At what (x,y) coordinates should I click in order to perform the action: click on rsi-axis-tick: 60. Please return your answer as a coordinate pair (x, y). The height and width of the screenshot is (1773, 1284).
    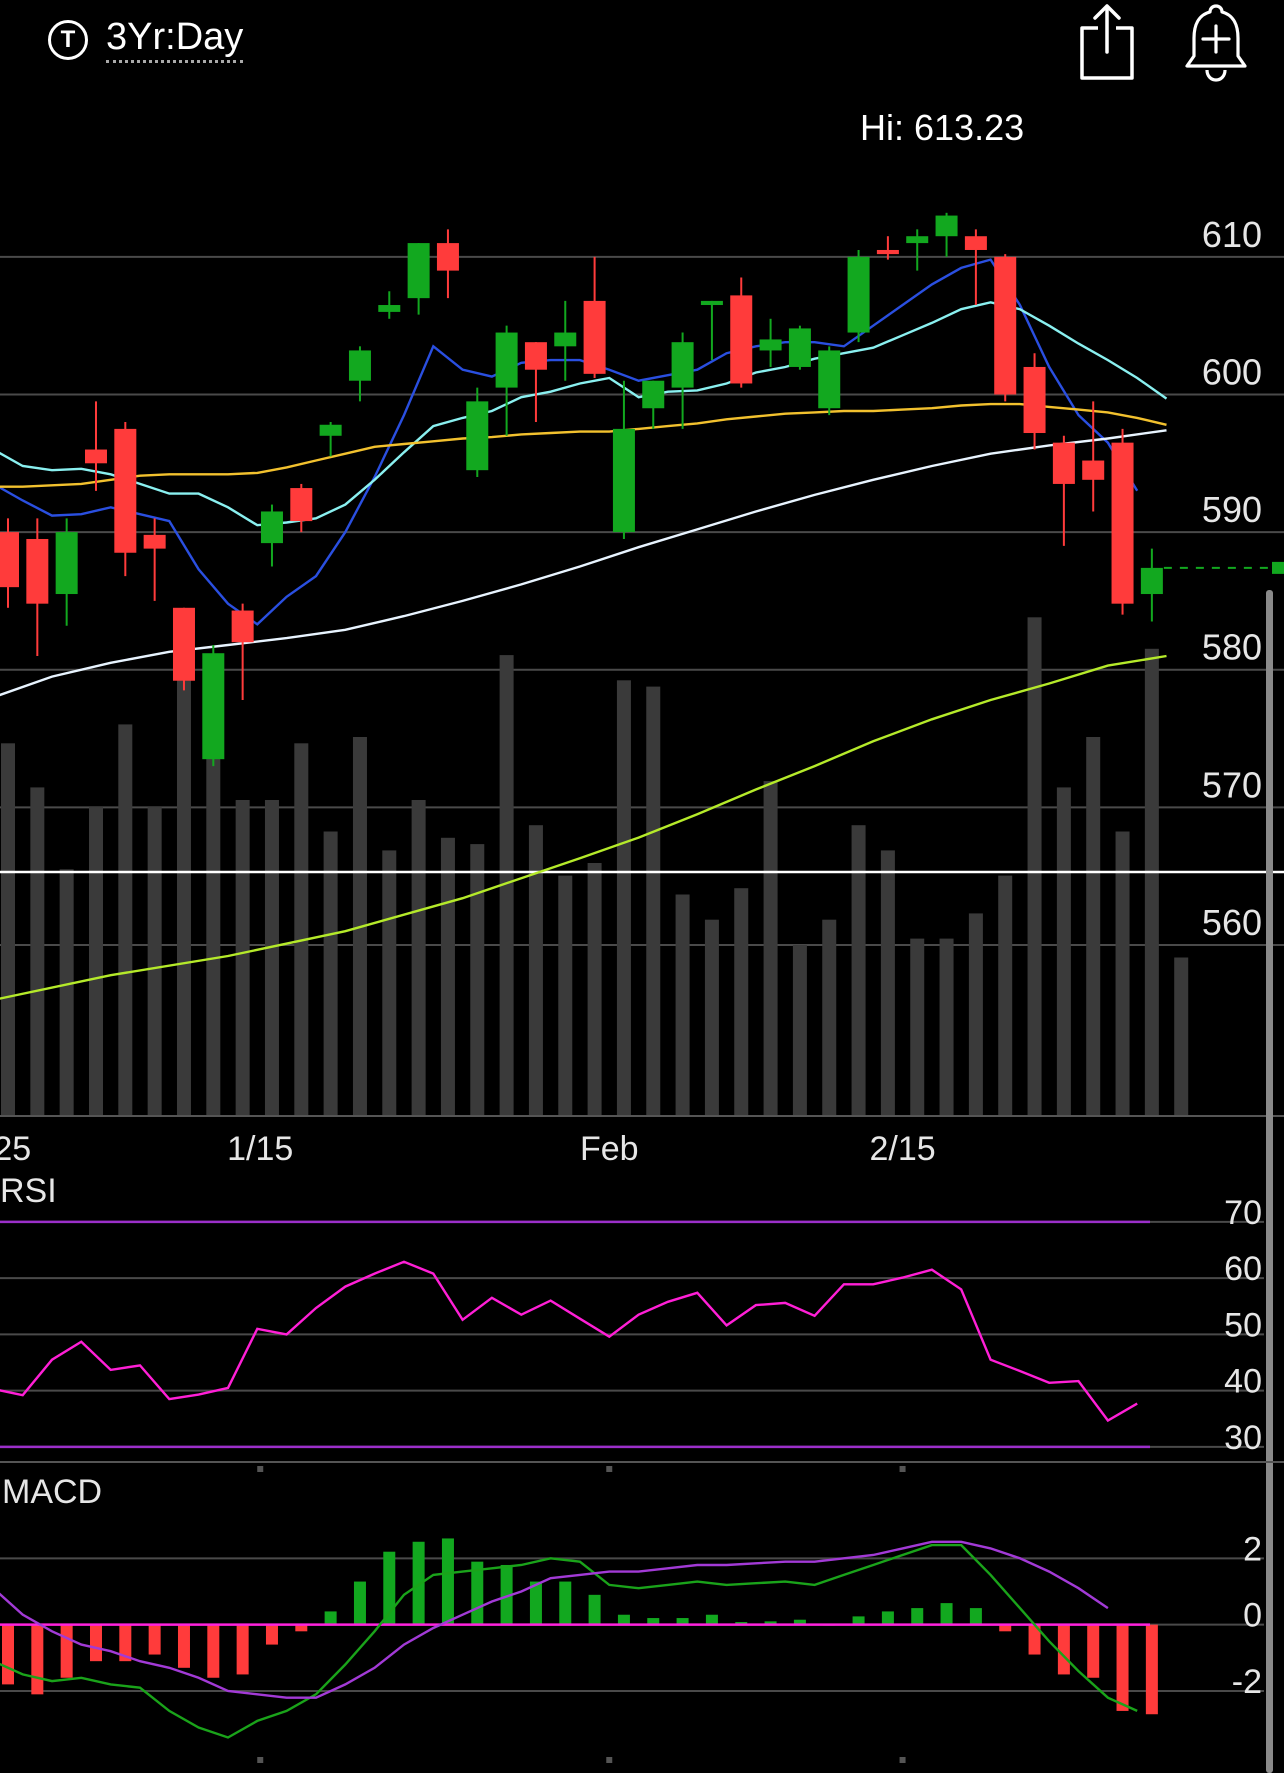
    Looking at the image, I should click on (1243, 1269).